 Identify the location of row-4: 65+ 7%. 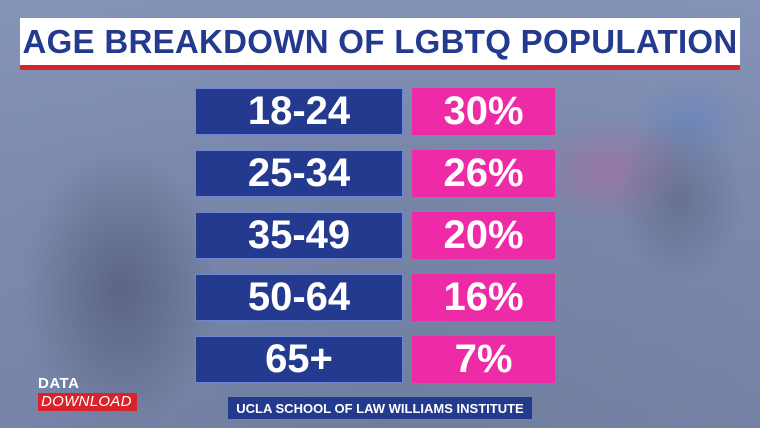
(375, 359).